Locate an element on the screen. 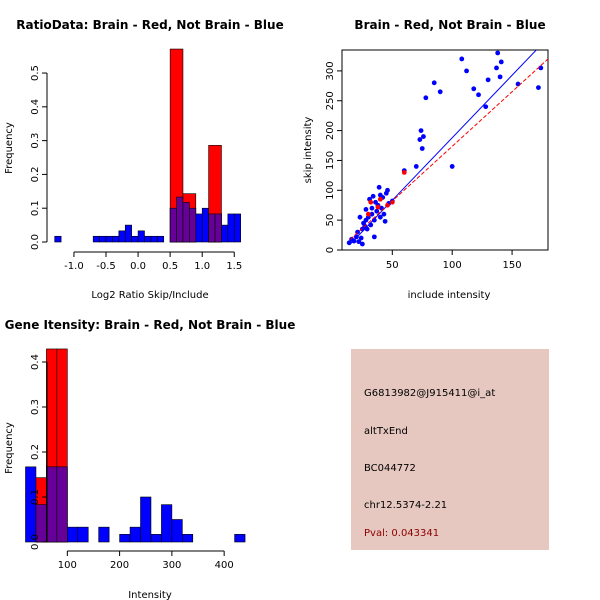  intensity-y-tick-label-3: 0.3 is located at coordinates (35, 407).